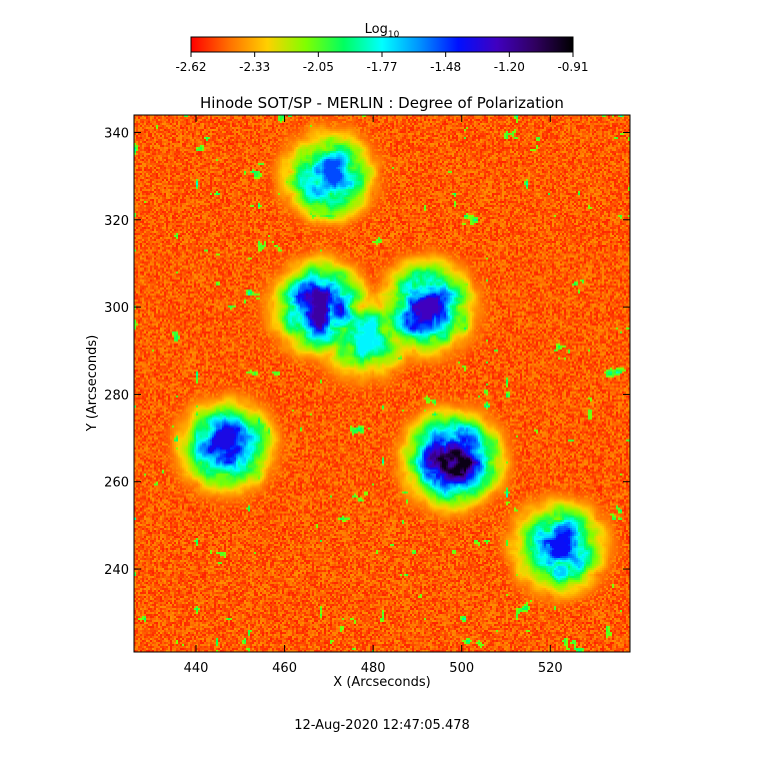  I want to click on y-tick-label: 260, so click(116, 483).